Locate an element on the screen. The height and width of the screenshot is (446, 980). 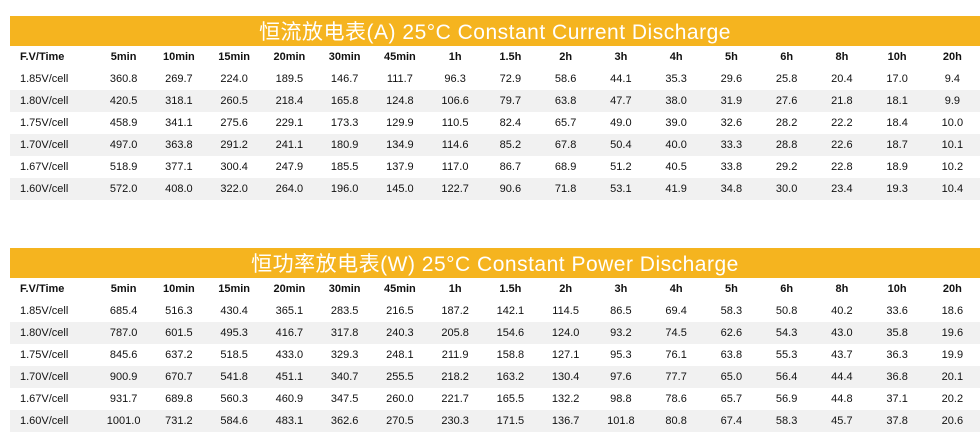
table-cell: 65.0 is located at coordinates (731, 377).